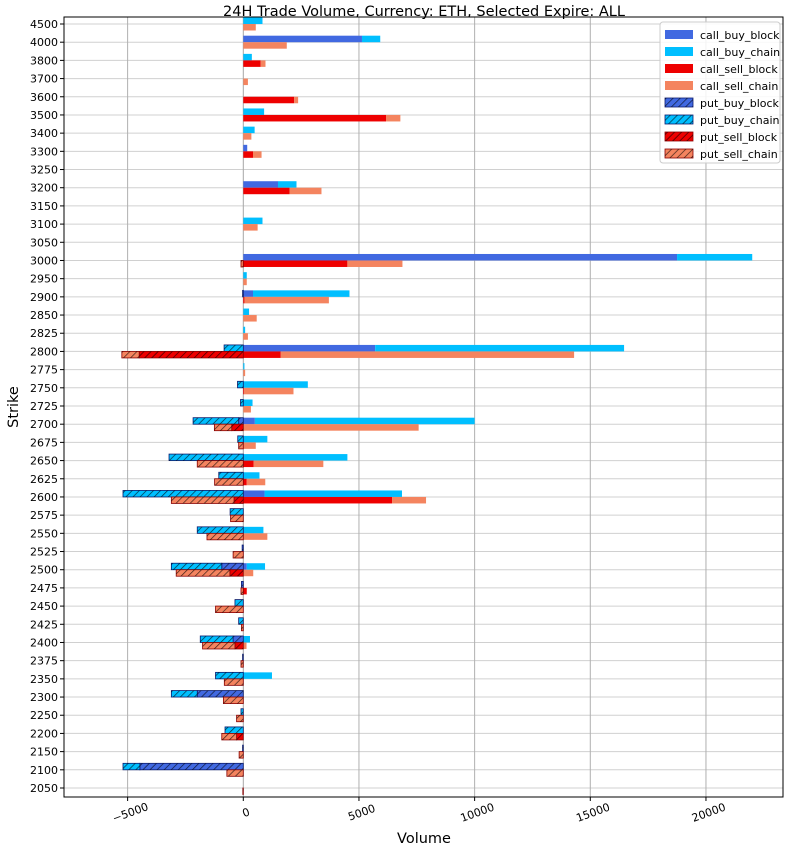 The height and width of the screenshot is (848, 797). I want to click on y-tick-label: 2750, so click(44, 388).